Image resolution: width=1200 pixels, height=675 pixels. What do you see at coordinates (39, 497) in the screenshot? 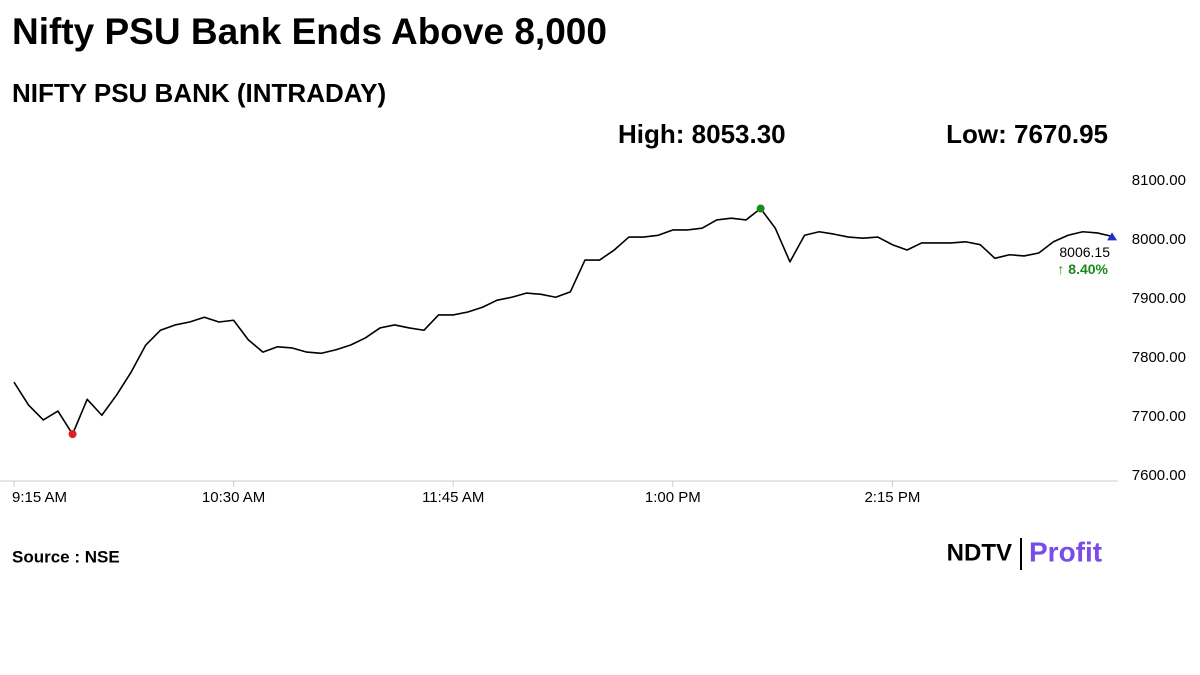
I see `x-tick-label: 9:15 AM` at bounding box center [39, 497].